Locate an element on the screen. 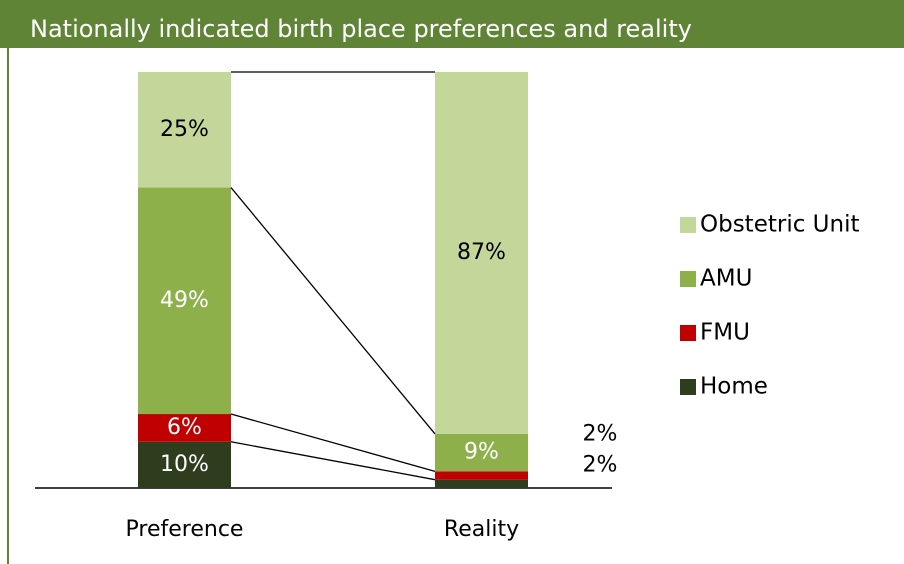 The height and width of the screenshot is (564, 904). data-label: 25% is located at coordinates (184, 129).